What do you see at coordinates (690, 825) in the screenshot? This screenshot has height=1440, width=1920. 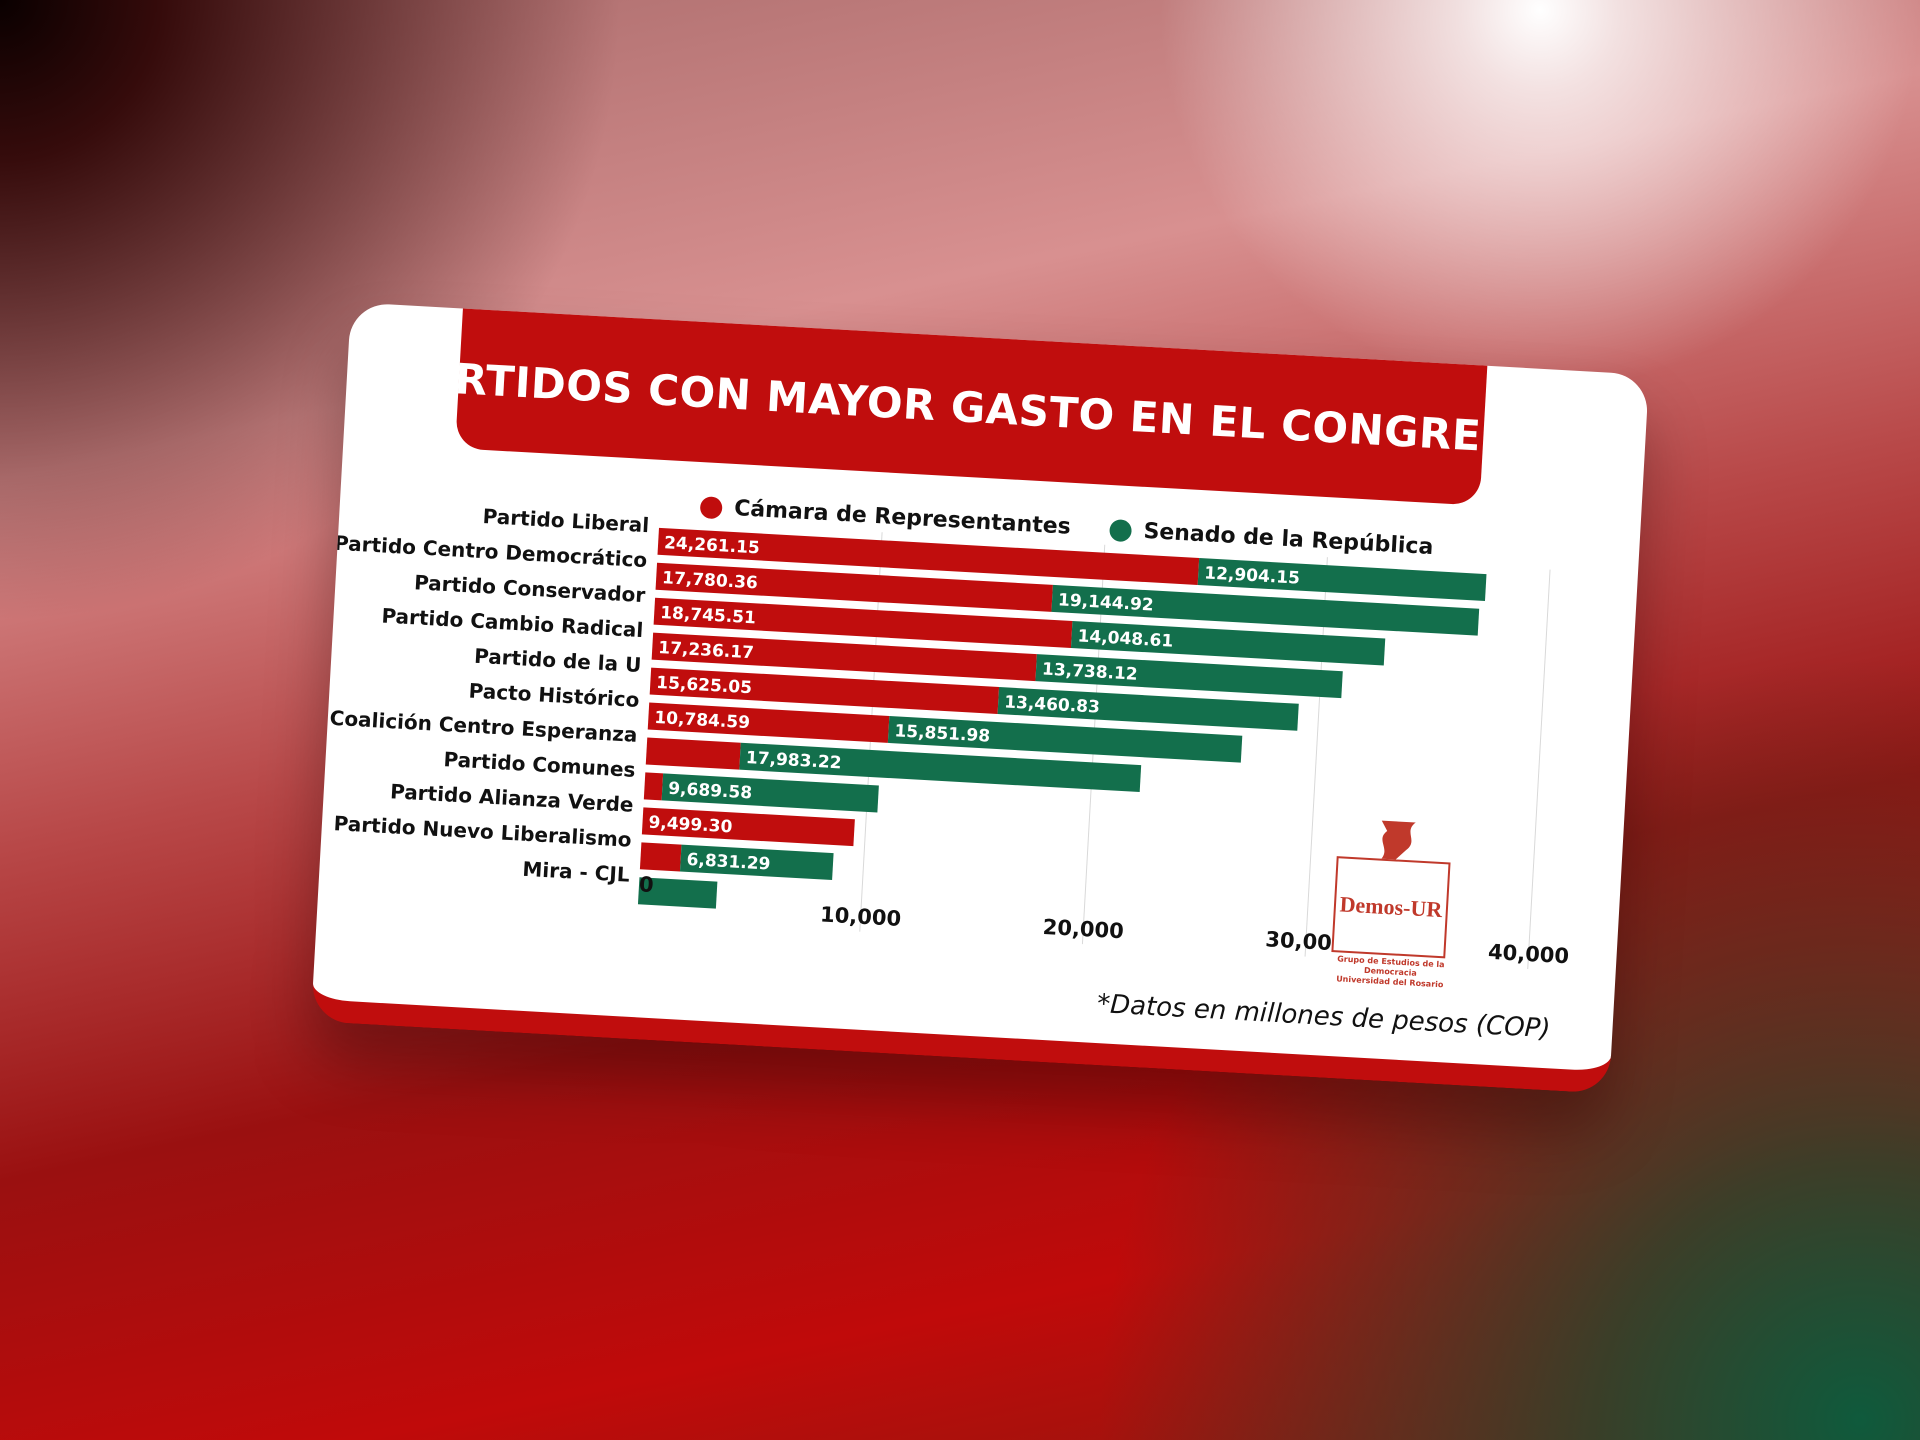 I see `data-label-camara: 9,499.30` at bounding box center [690, 825].